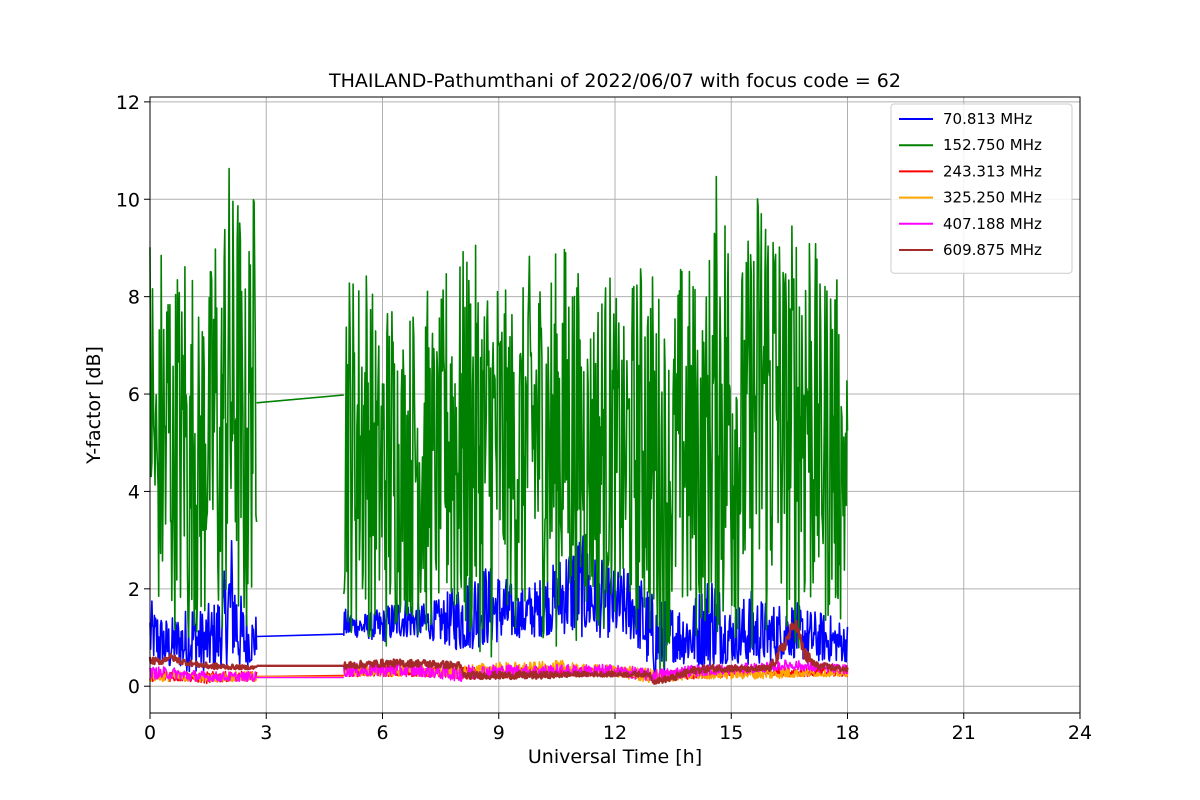 The height and width of the screenshot is (800, 1200). What do you see at coordinates (150, 733) in the screenshot?
I see `x-tick-label: 0` at bounding box center [150, 733].